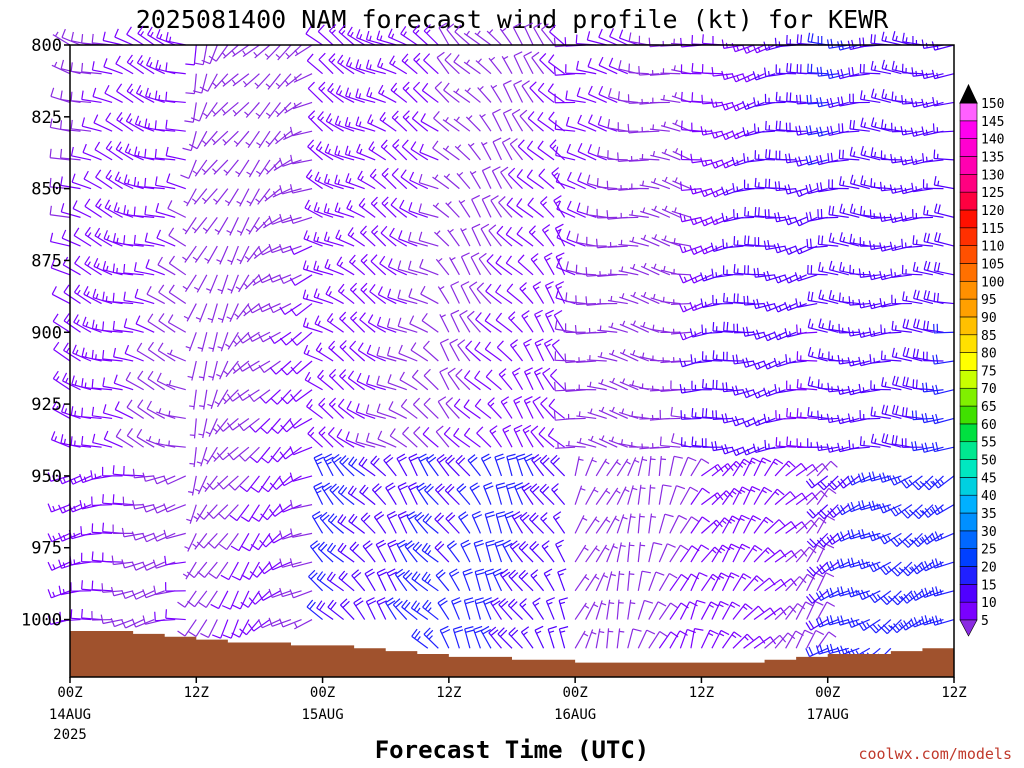 The width and height of the screenshot is (1024, 768). What do you see at coordinates (989, 407) in the screenshot?
I see `colorbar-label: 65` at bounding box center [989, 407].